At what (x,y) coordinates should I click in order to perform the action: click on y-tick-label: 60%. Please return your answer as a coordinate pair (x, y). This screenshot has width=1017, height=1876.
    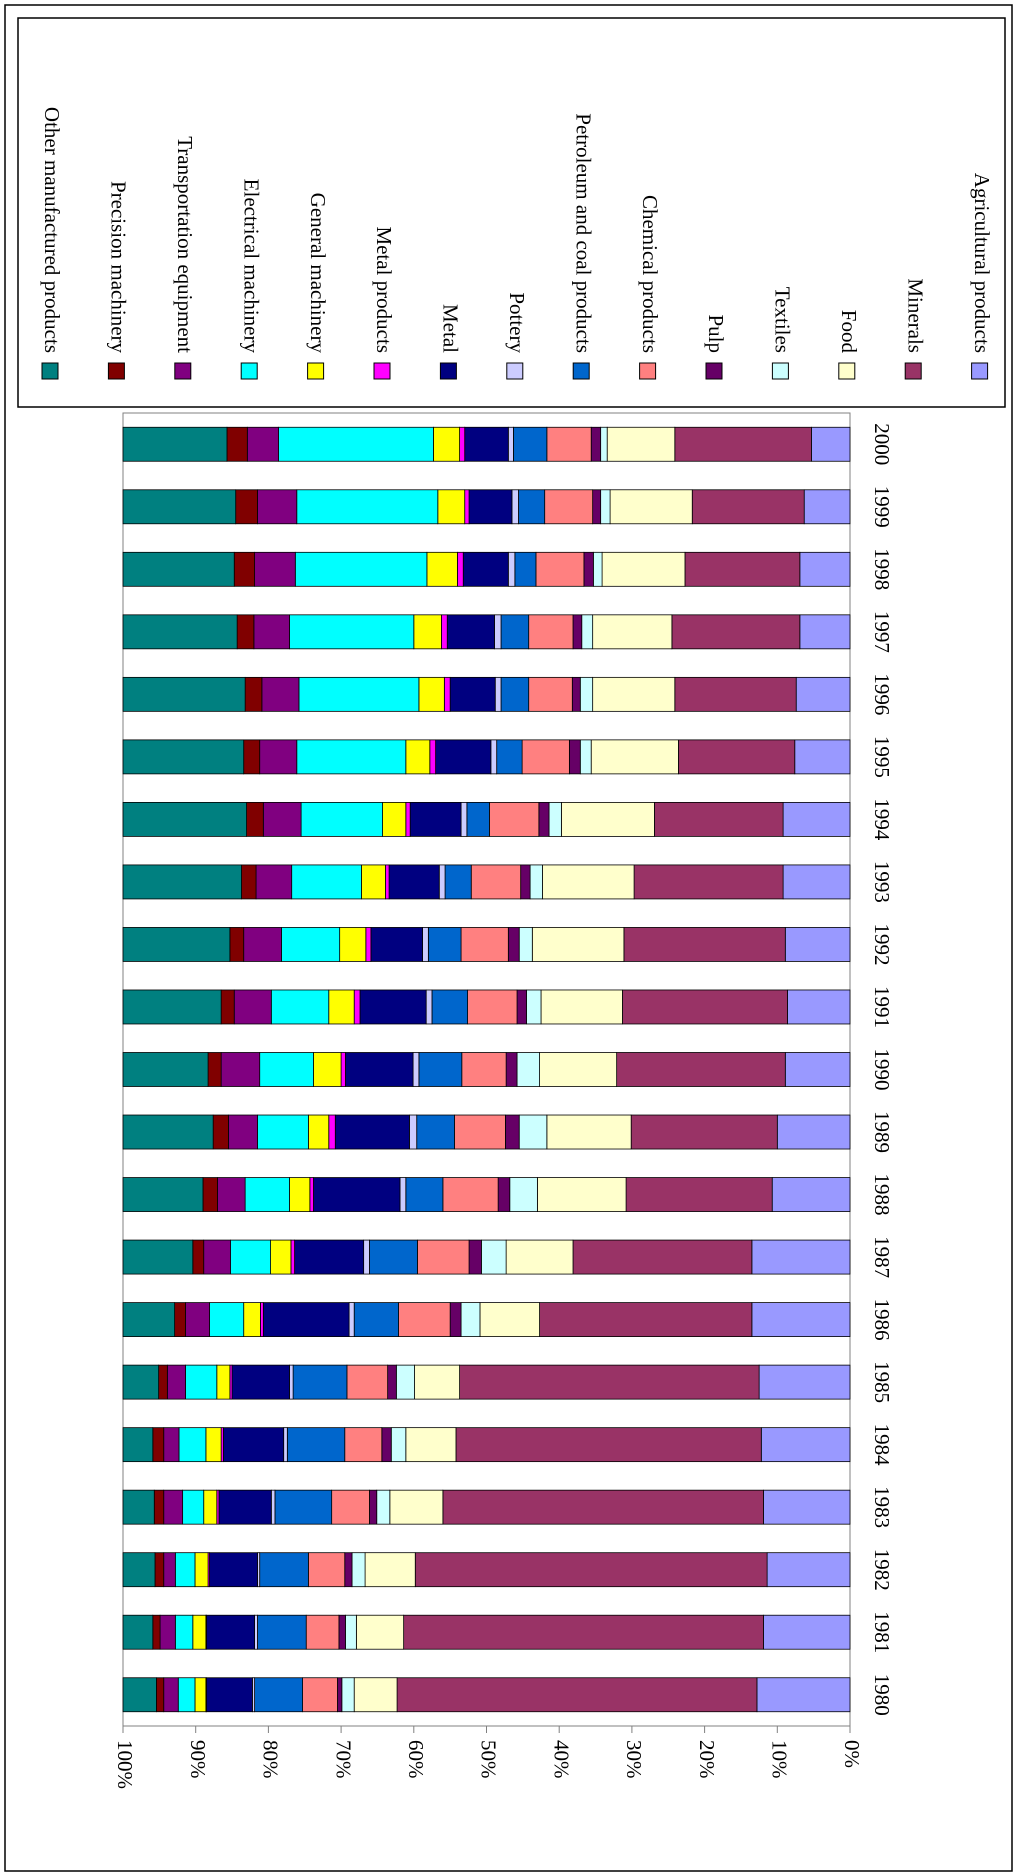
    Looking at the image, I should click on (416, 1759).